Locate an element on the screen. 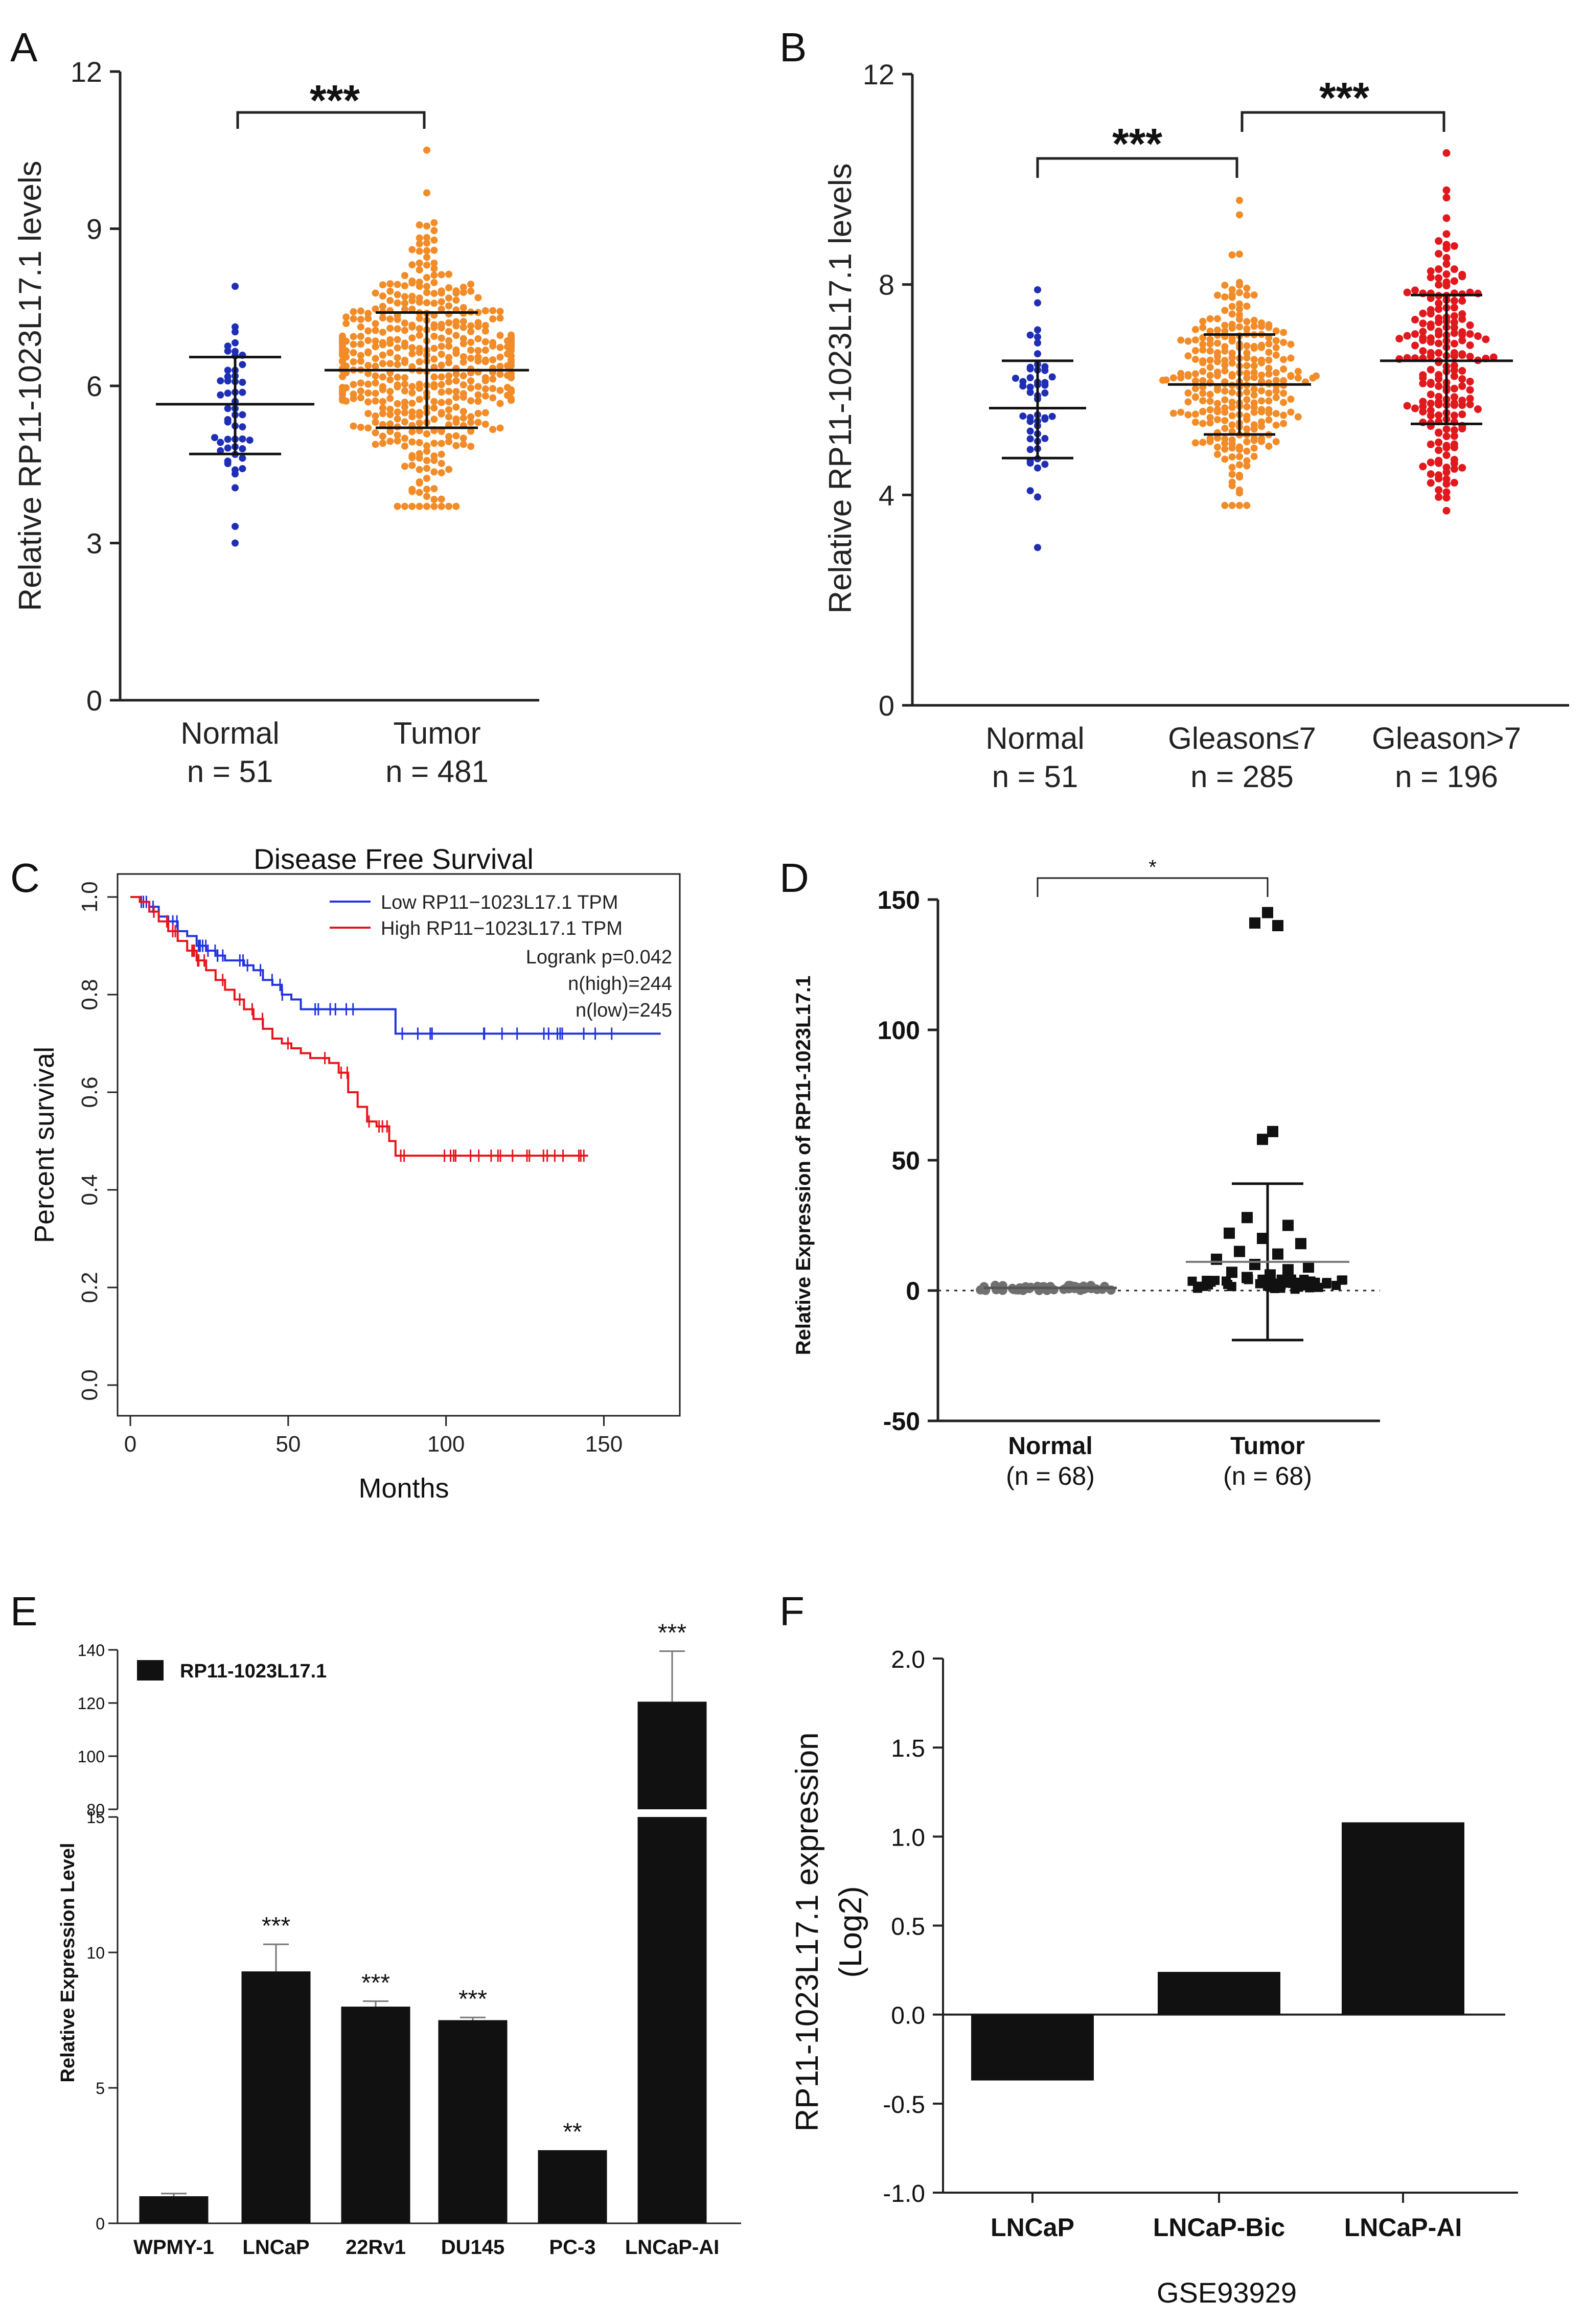 The height and width of the screenshot is (2324, 1585). panel-f-y-tick-label-5: 1.5 is located at coordinates (908, 1748).